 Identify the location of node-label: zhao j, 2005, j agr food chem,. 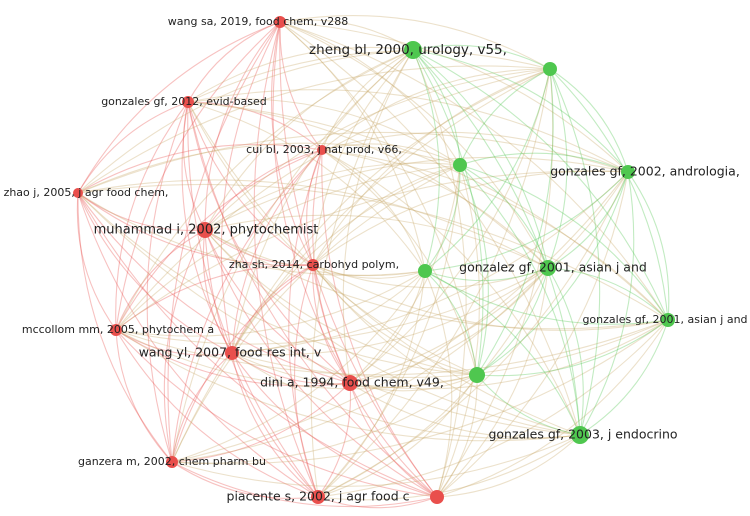
(86, 192).